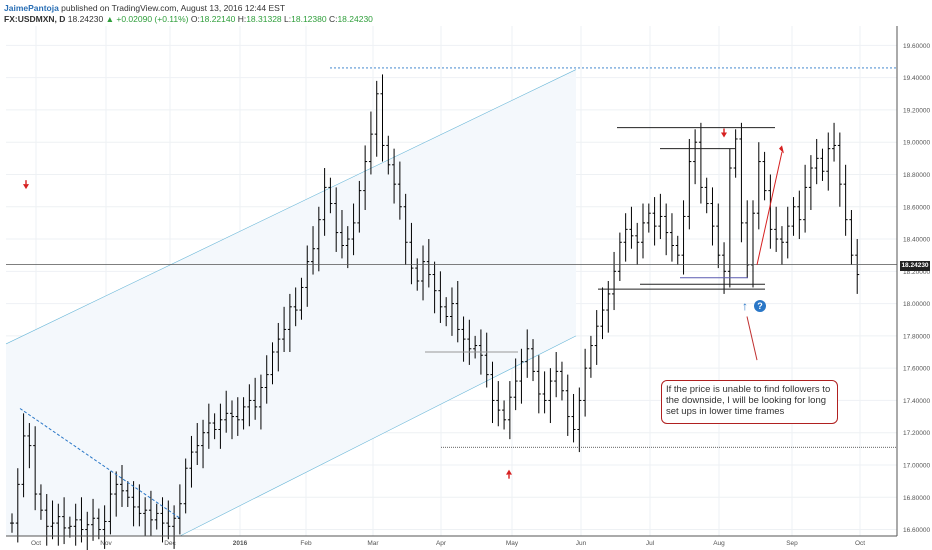 This screenshot has height=550, width=932. I want to click on x-tick-label: Mar, so click(373, 543).